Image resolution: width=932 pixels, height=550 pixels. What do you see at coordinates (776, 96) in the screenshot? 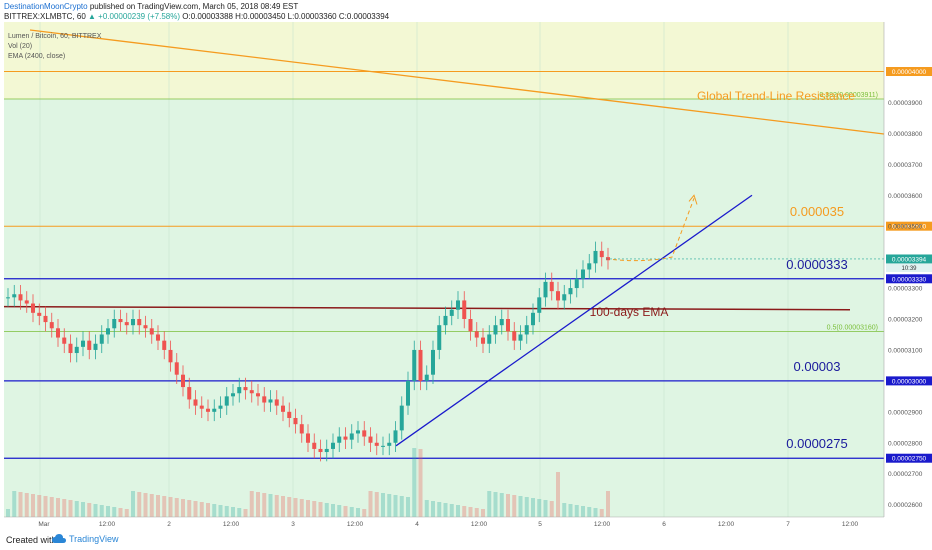
I see `trendline-annotation: Global Trend-Line Resistance` at bounding box center [776, 96].